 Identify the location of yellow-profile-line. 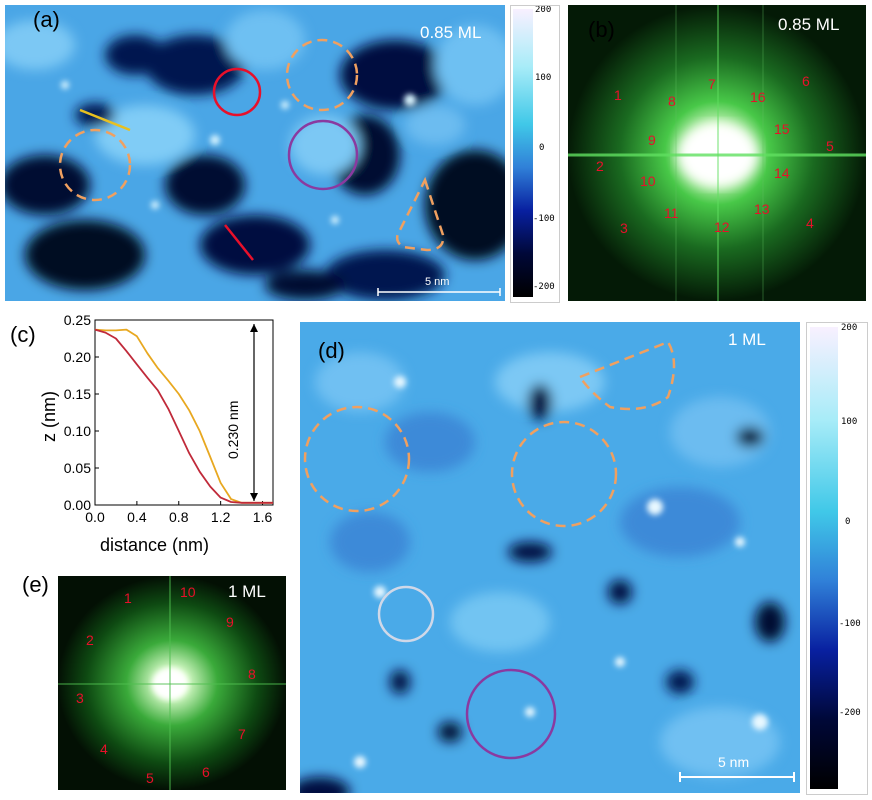
(105, 120).